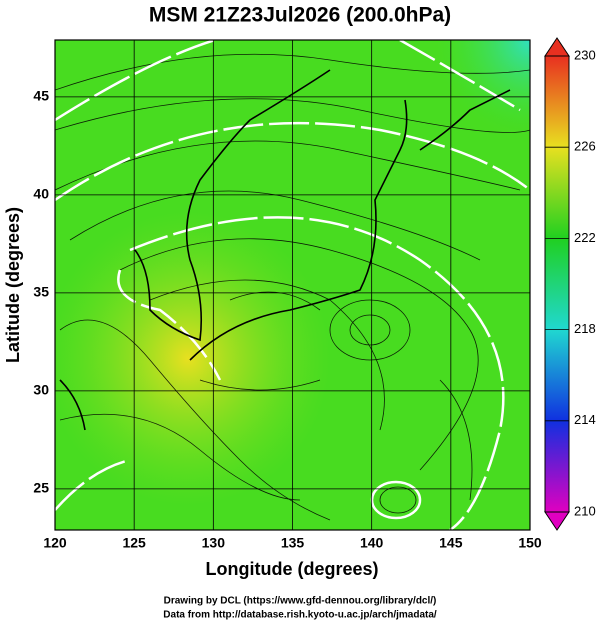  What do you see at coordinates (585, 146) in the screenshot?
I see `colorbar-tick-label: 226` at bounding box center [585, 146].